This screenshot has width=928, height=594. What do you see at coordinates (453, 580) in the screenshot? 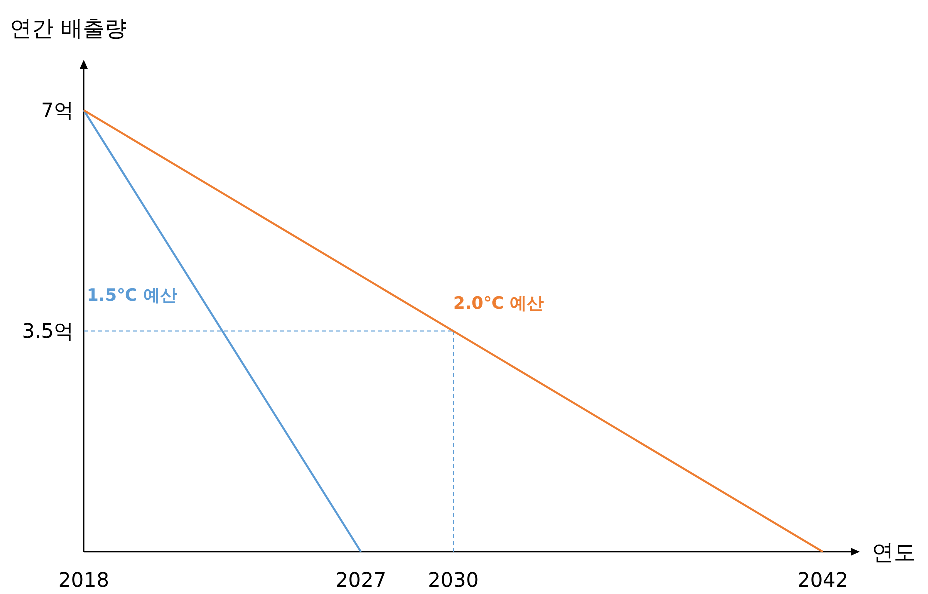
I see `x-tick-label: 2030` at bounding box center [453, 580].